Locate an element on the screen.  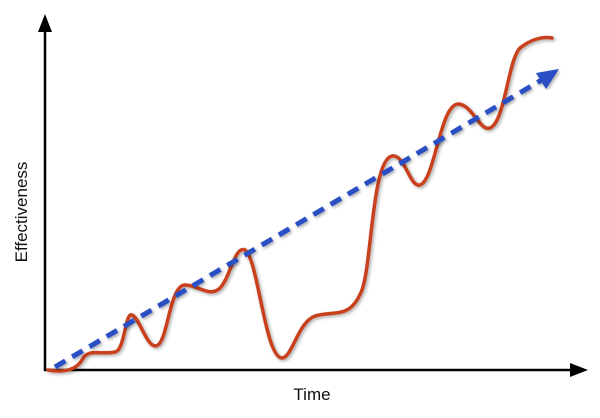
trend-arrow is located at coordinates (547, 79).